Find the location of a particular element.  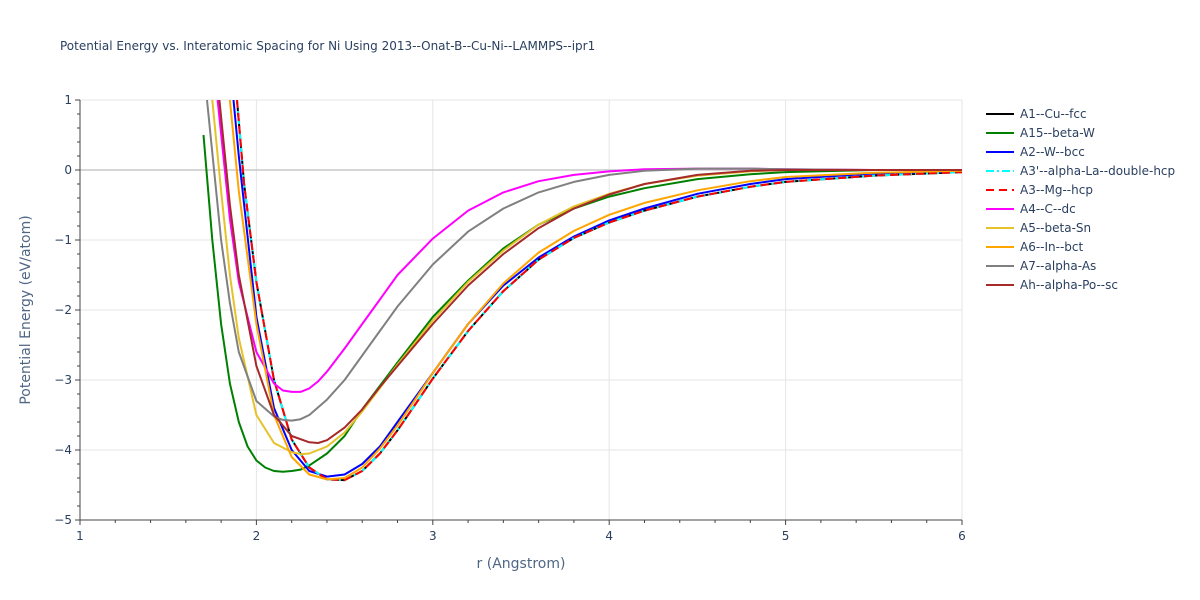

legend-label: A7--alpha-As is located at coordinates (1058, 266).